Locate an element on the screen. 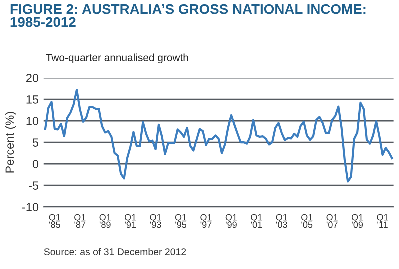 The image size is (399, 269). x-tick-label: Q1 '11 is located at coordinates (382, 221).